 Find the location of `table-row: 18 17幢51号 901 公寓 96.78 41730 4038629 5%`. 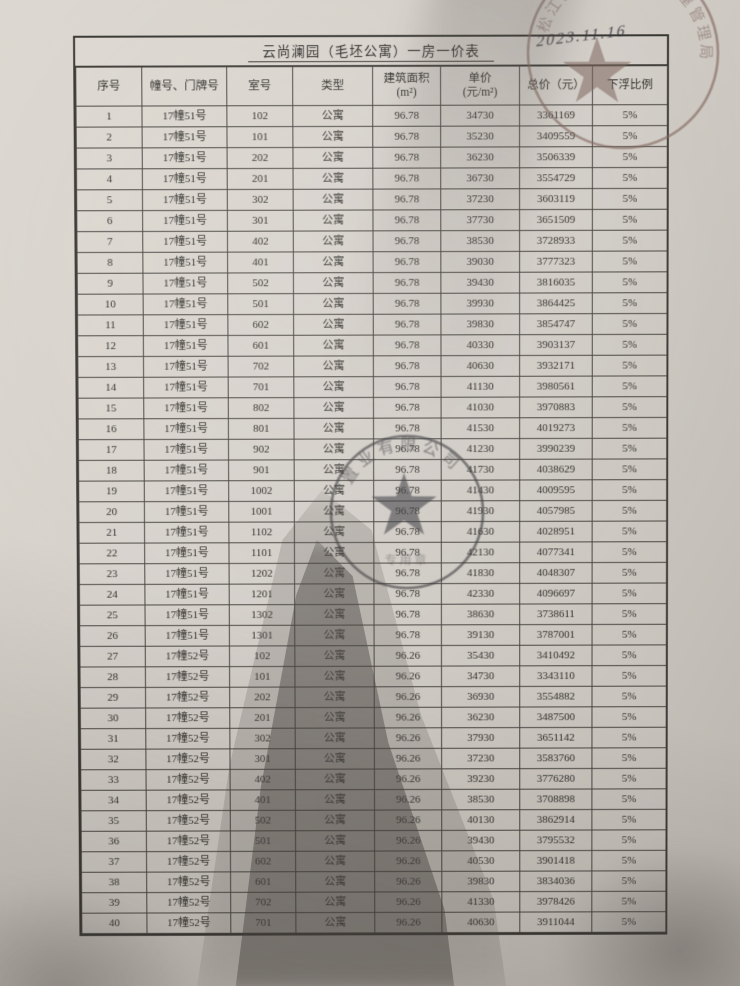

table-row: 18 17幢51号 901 公寓 96.78 41730 4038629 5% is located at coordinates (372, 470).